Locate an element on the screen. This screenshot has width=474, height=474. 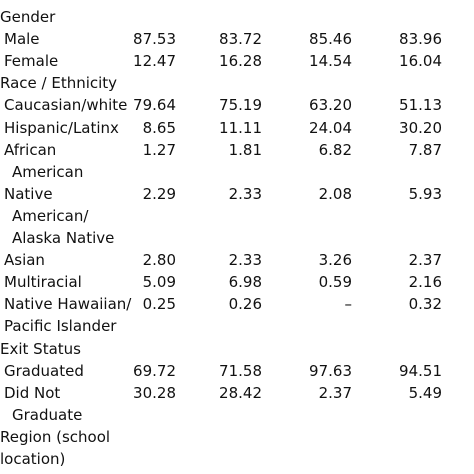
table-row: Graduated 69.72 71.58 97.63 94.51 is located at coordinates (237, 371).